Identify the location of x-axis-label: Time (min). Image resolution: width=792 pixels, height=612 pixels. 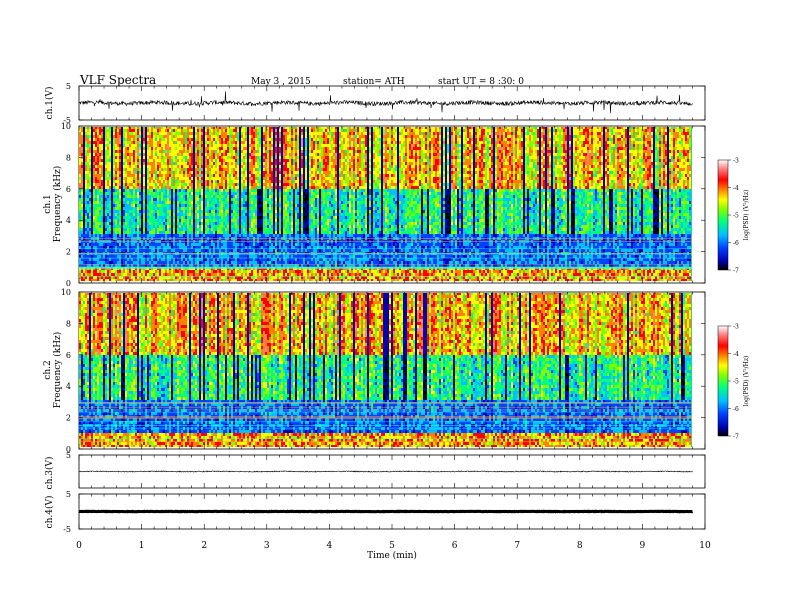
(392, 555).